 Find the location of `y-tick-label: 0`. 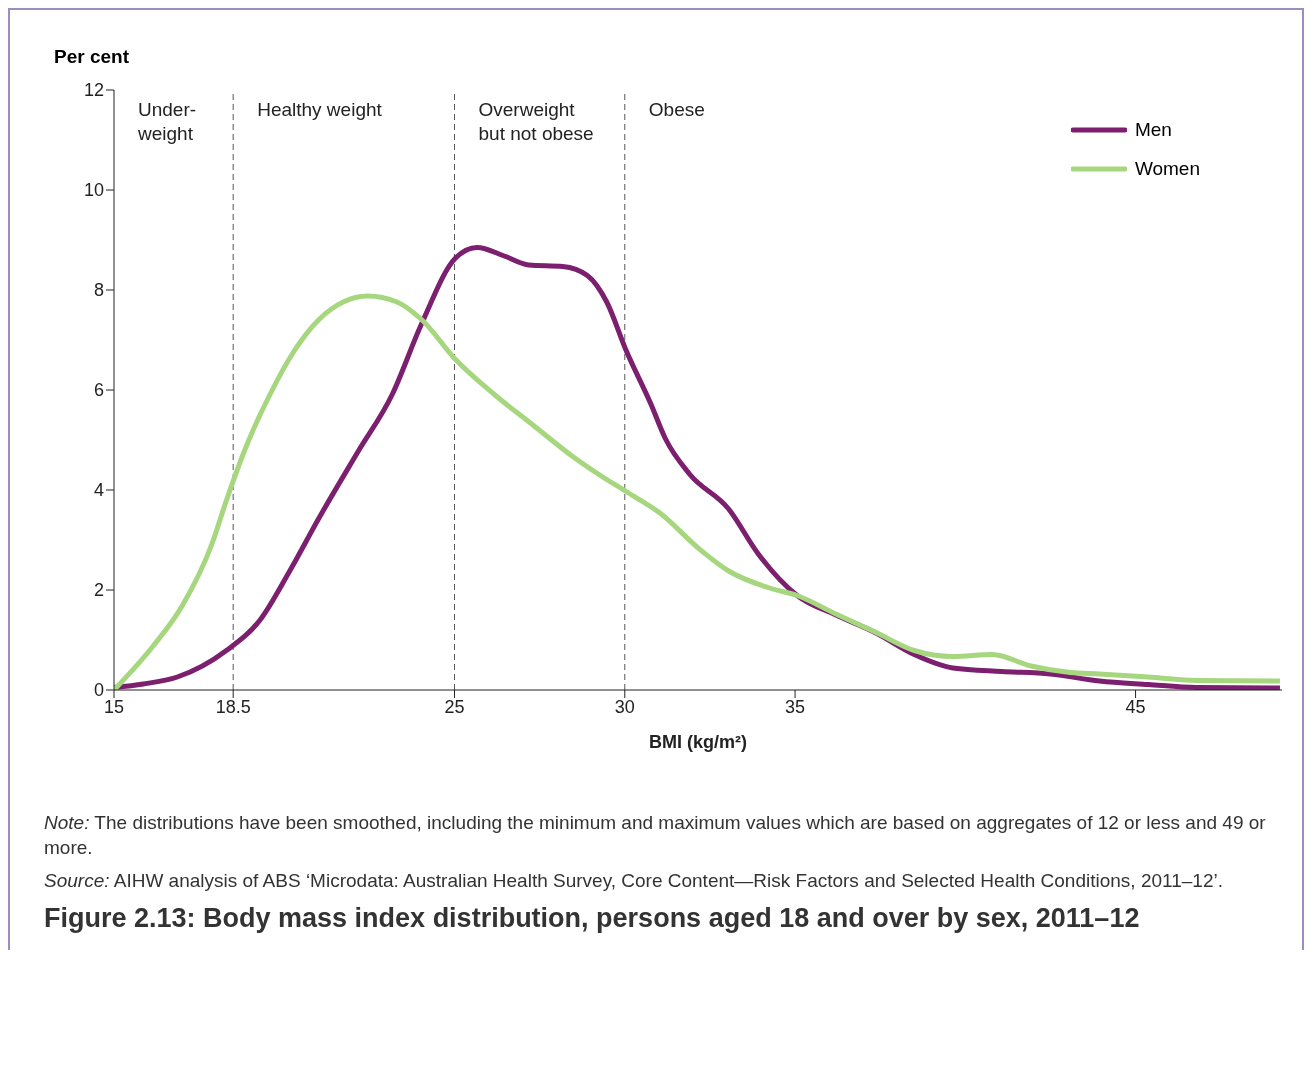

y-tick-label: 0 is located at coordinates (98, 690).